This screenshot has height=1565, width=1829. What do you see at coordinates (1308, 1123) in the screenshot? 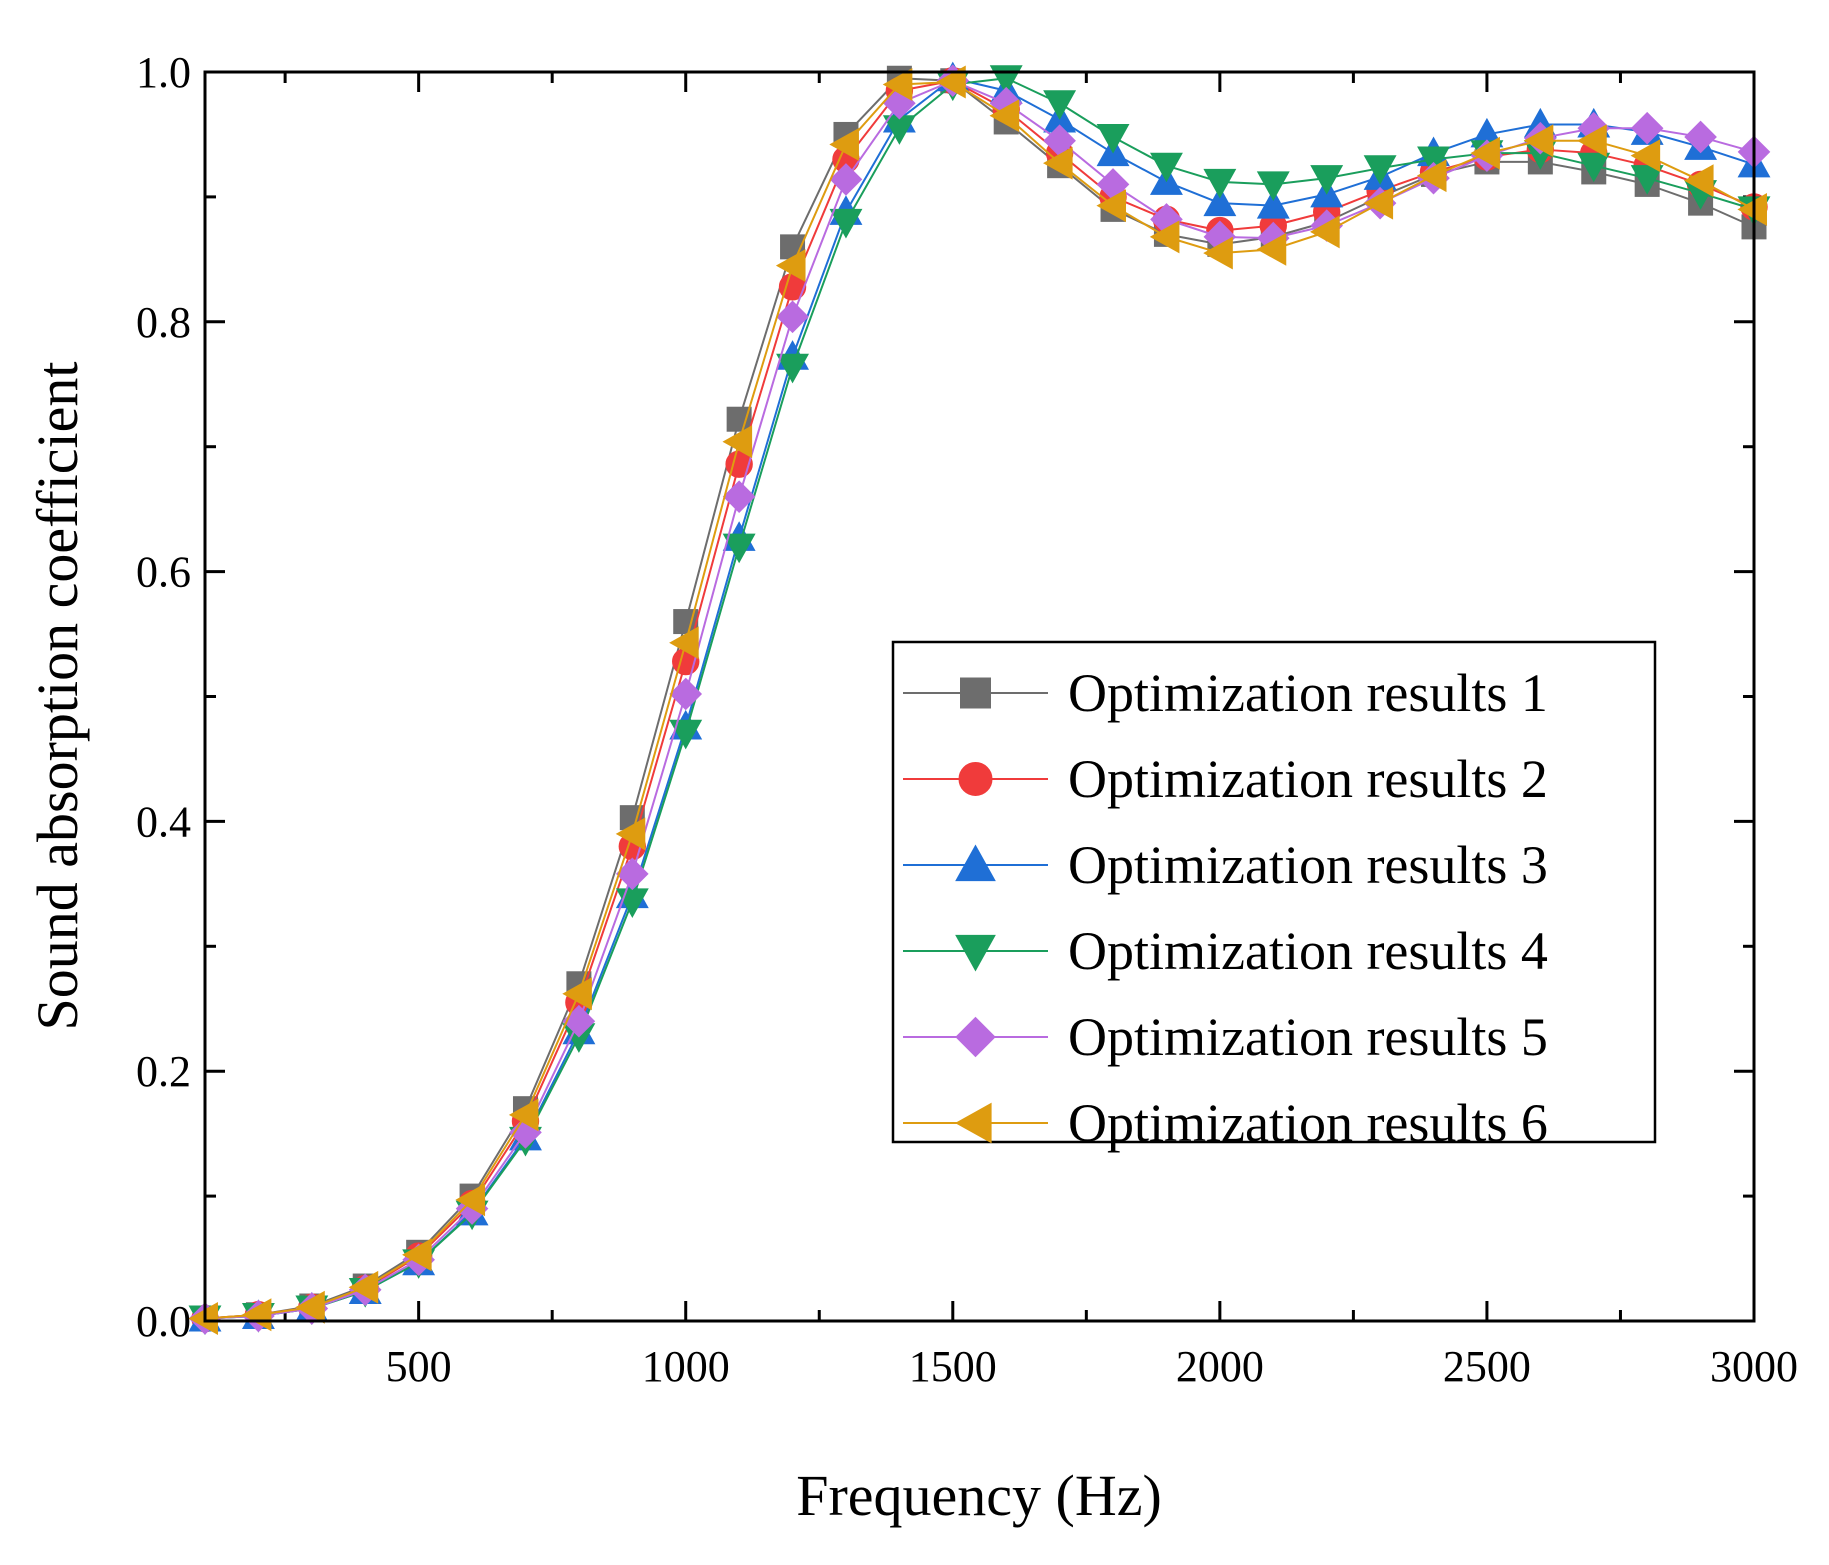
I see `legend-label: Optimization results 6` at bounding box center [1308, 1123].